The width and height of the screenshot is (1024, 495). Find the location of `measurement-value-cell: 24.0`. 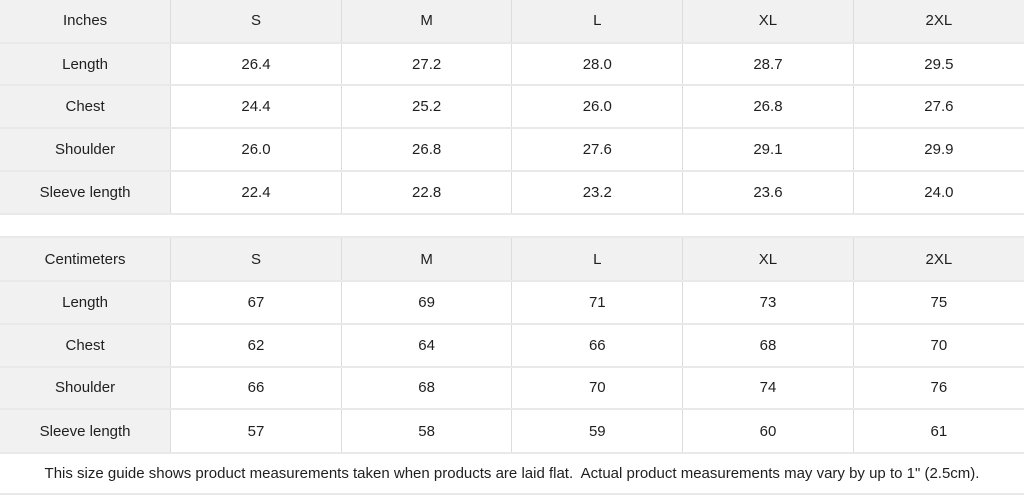

measurement-value-cell: 24.0 is located at coordinates (938, 191).